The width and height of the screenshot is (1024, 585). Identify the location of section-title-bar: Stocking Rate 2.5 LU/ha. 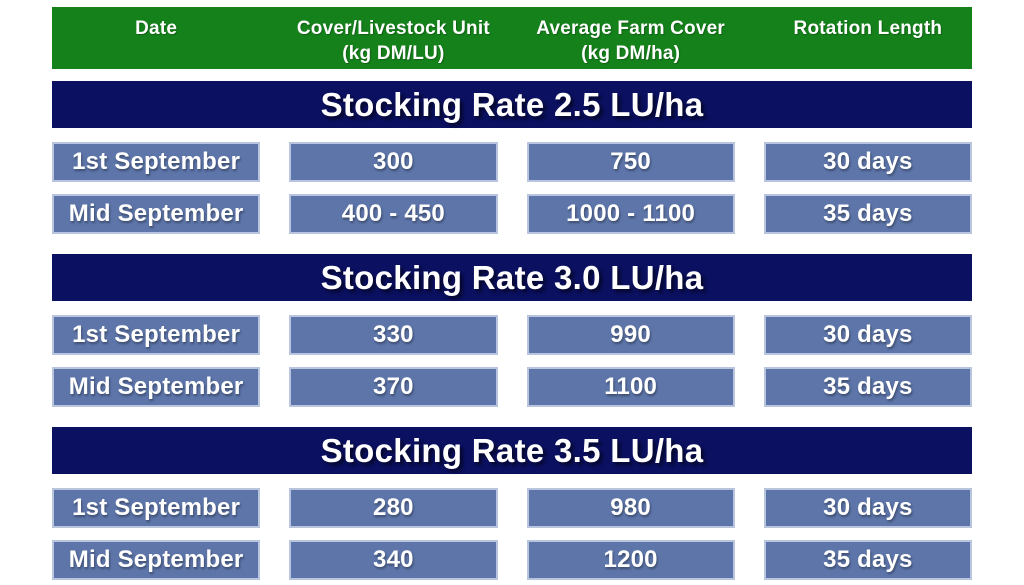
(512, 104).